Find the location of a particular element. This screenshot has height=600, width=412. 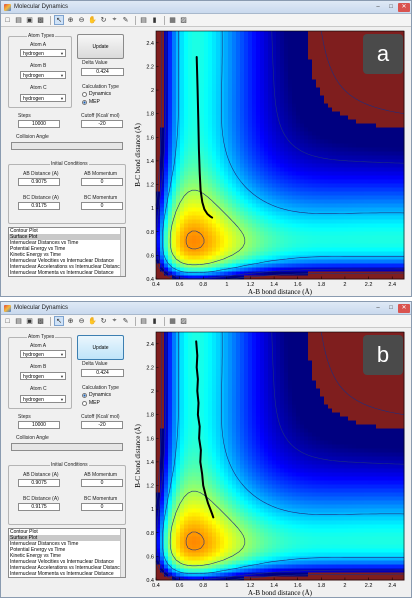

bc-distance-value: 0.9175 is located at coordinates (39, 507).